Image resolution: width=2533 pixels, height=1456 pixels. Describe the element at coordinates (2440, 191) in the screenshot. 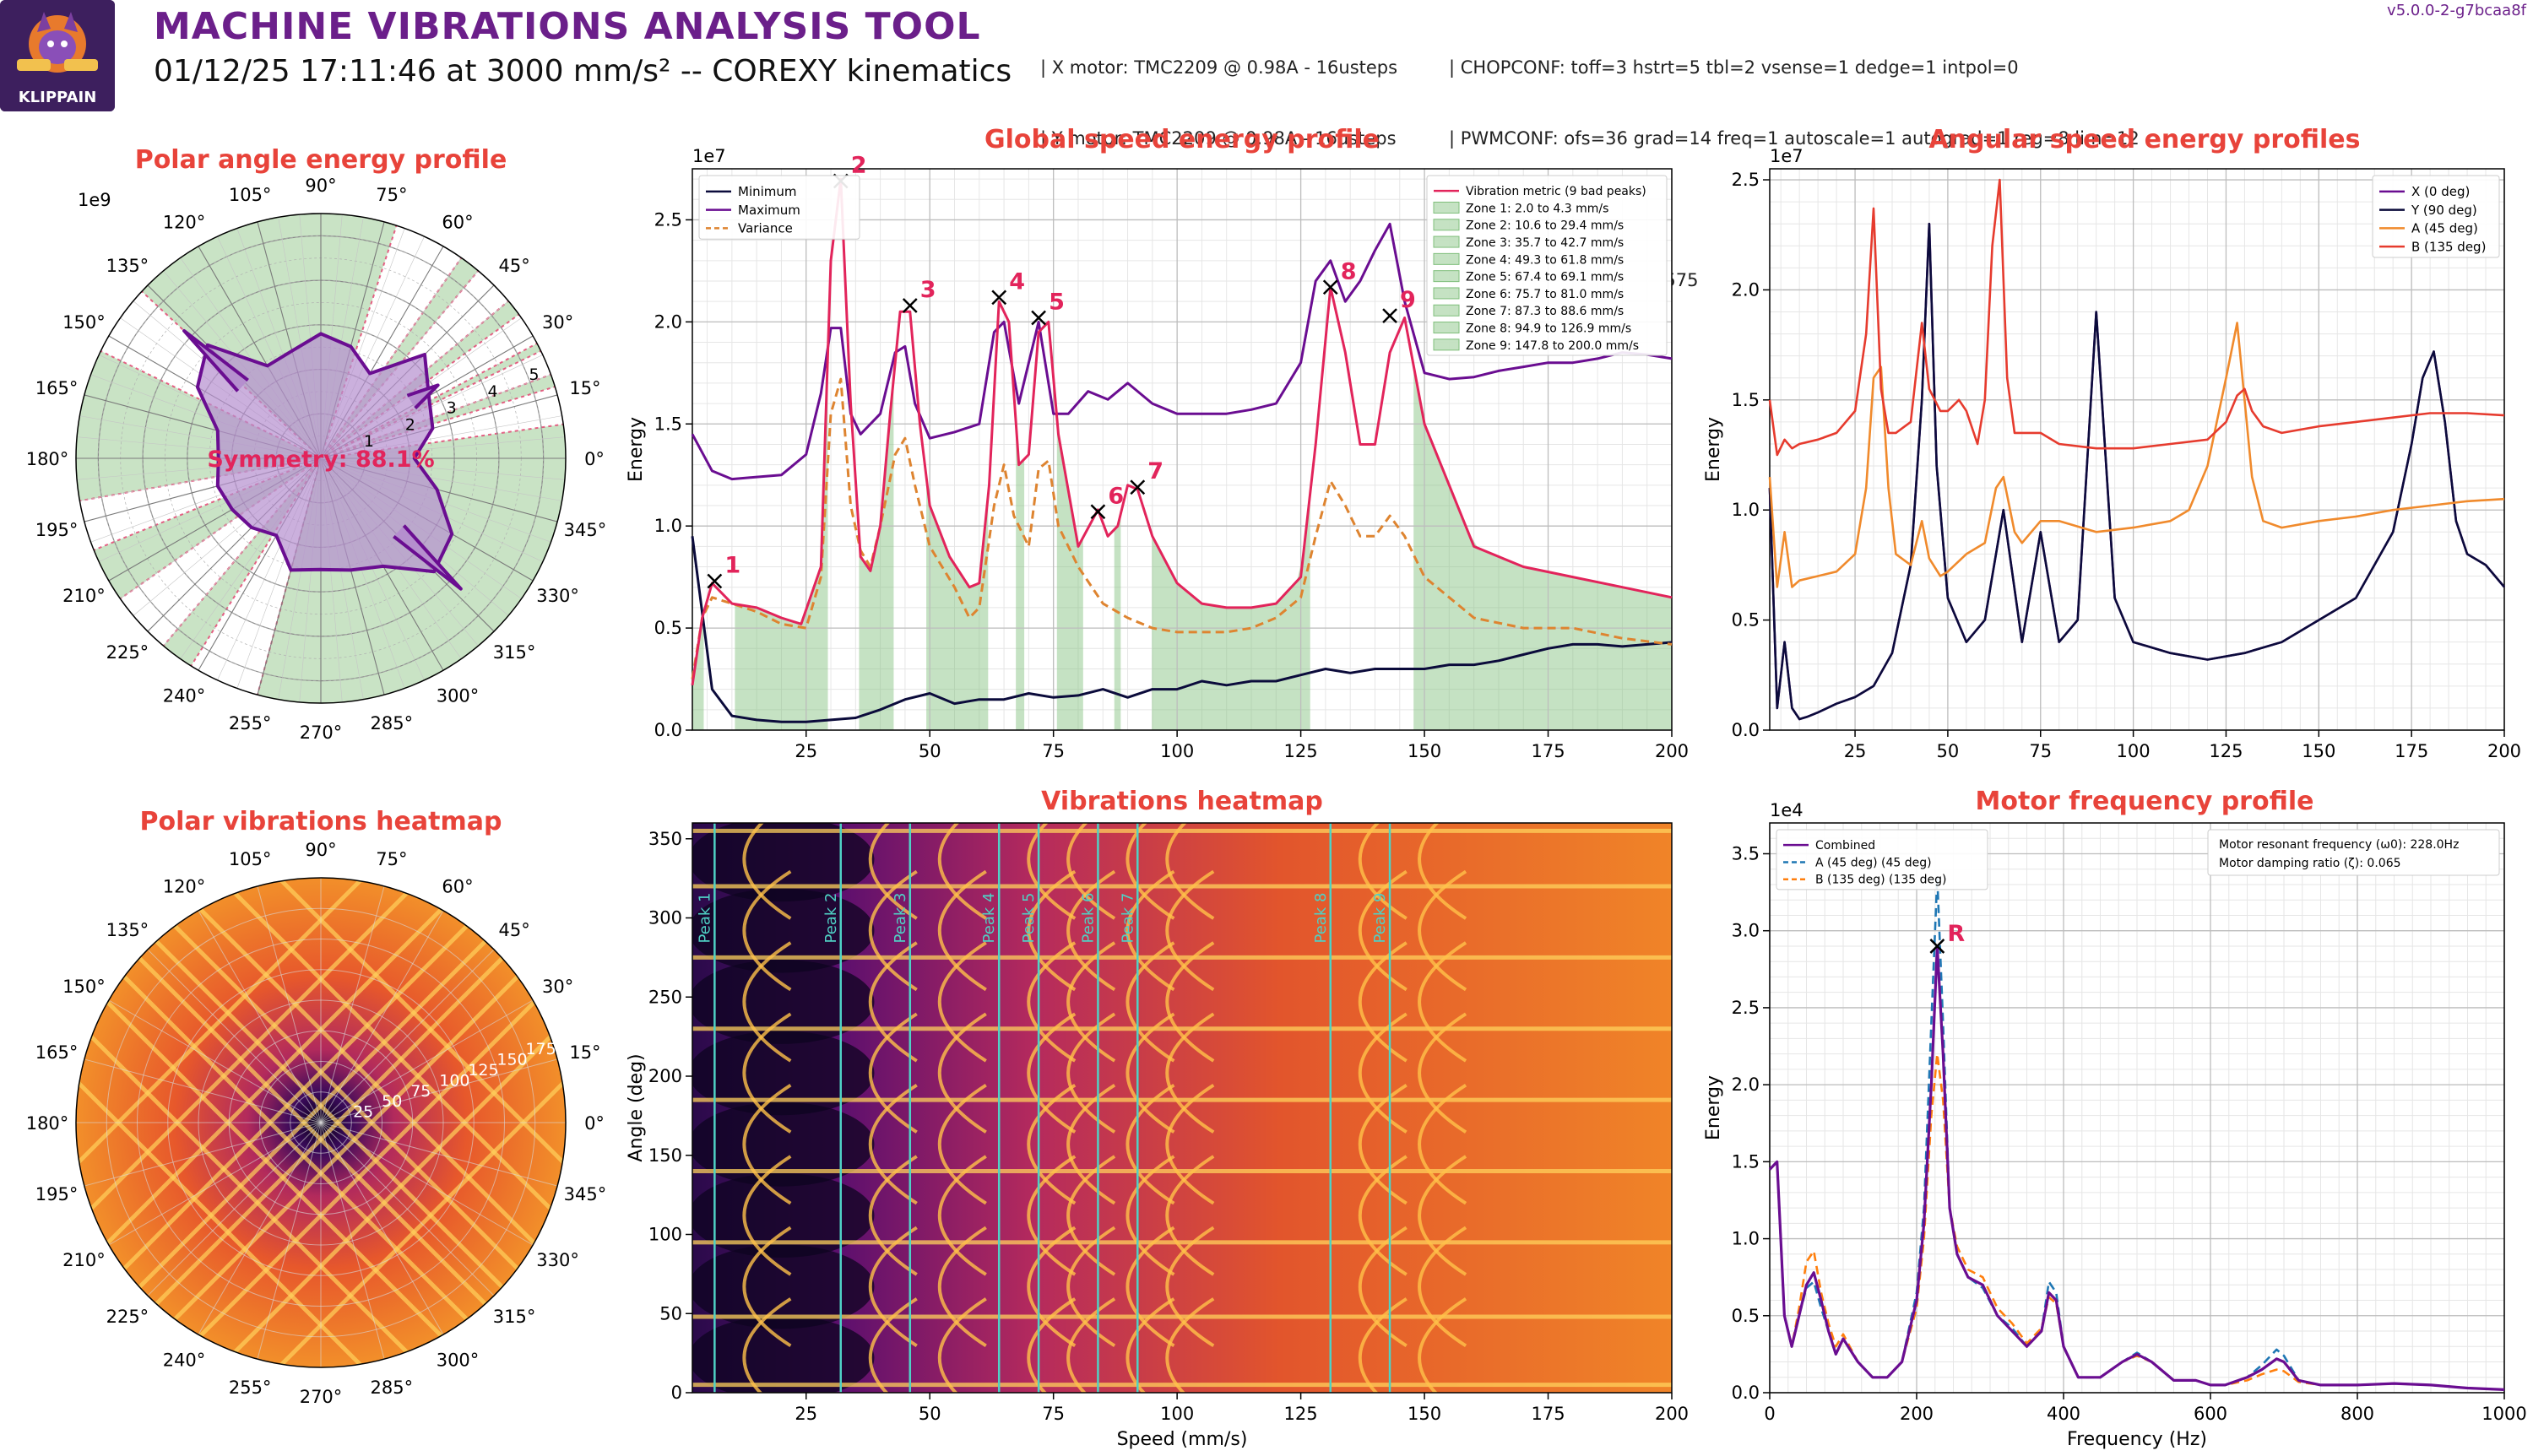

I see `legend-label: X (0 deg)` at that location.